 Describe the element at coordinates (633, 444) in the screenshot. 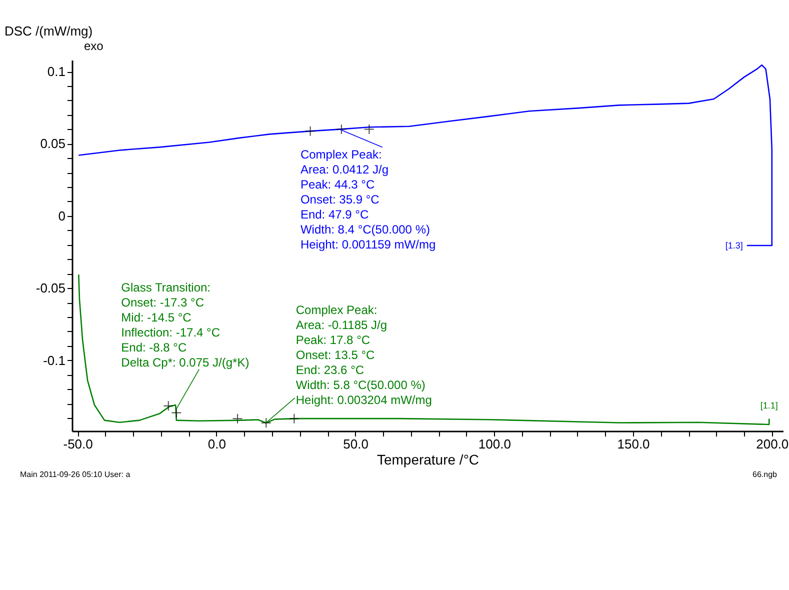

I see `x-tick-label: 150.0` at that location.